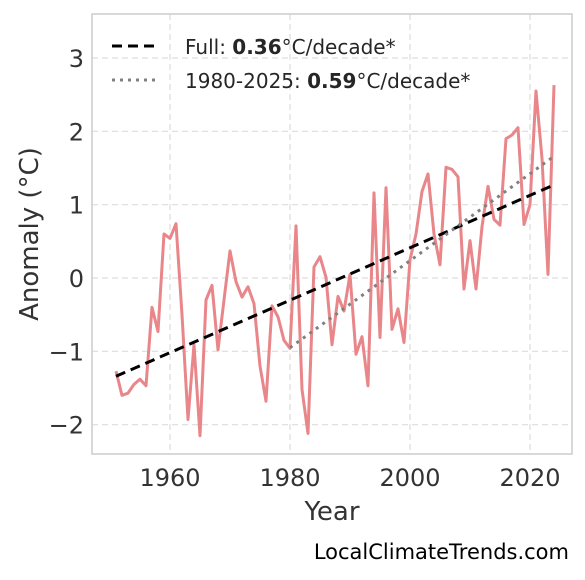 This screenshot has height=580, width=585. Describe the element at coordinates (529, 478) in the screenshot. I see `x-tick-label: 2020` at that location.